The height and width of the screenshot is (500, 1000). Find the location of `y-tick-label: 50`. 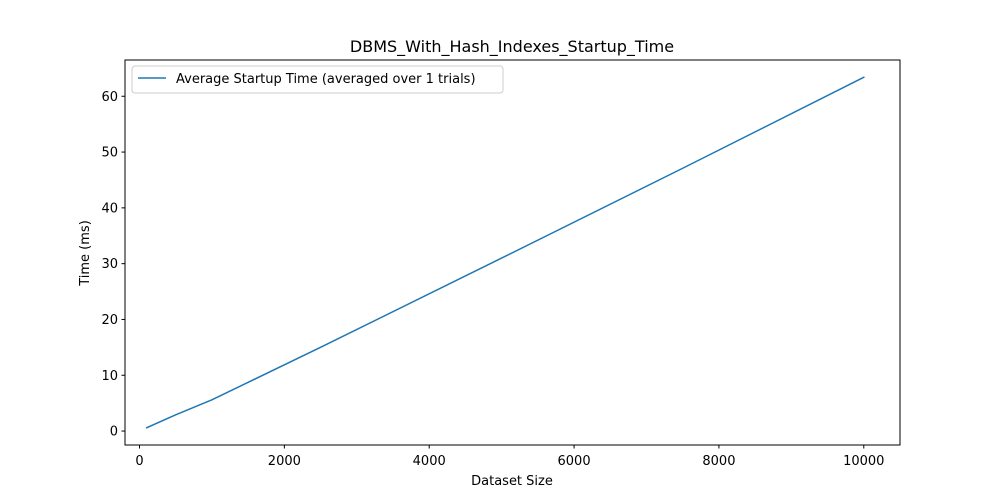

y-tick-label: 50 is located at coordinates (109, 153).